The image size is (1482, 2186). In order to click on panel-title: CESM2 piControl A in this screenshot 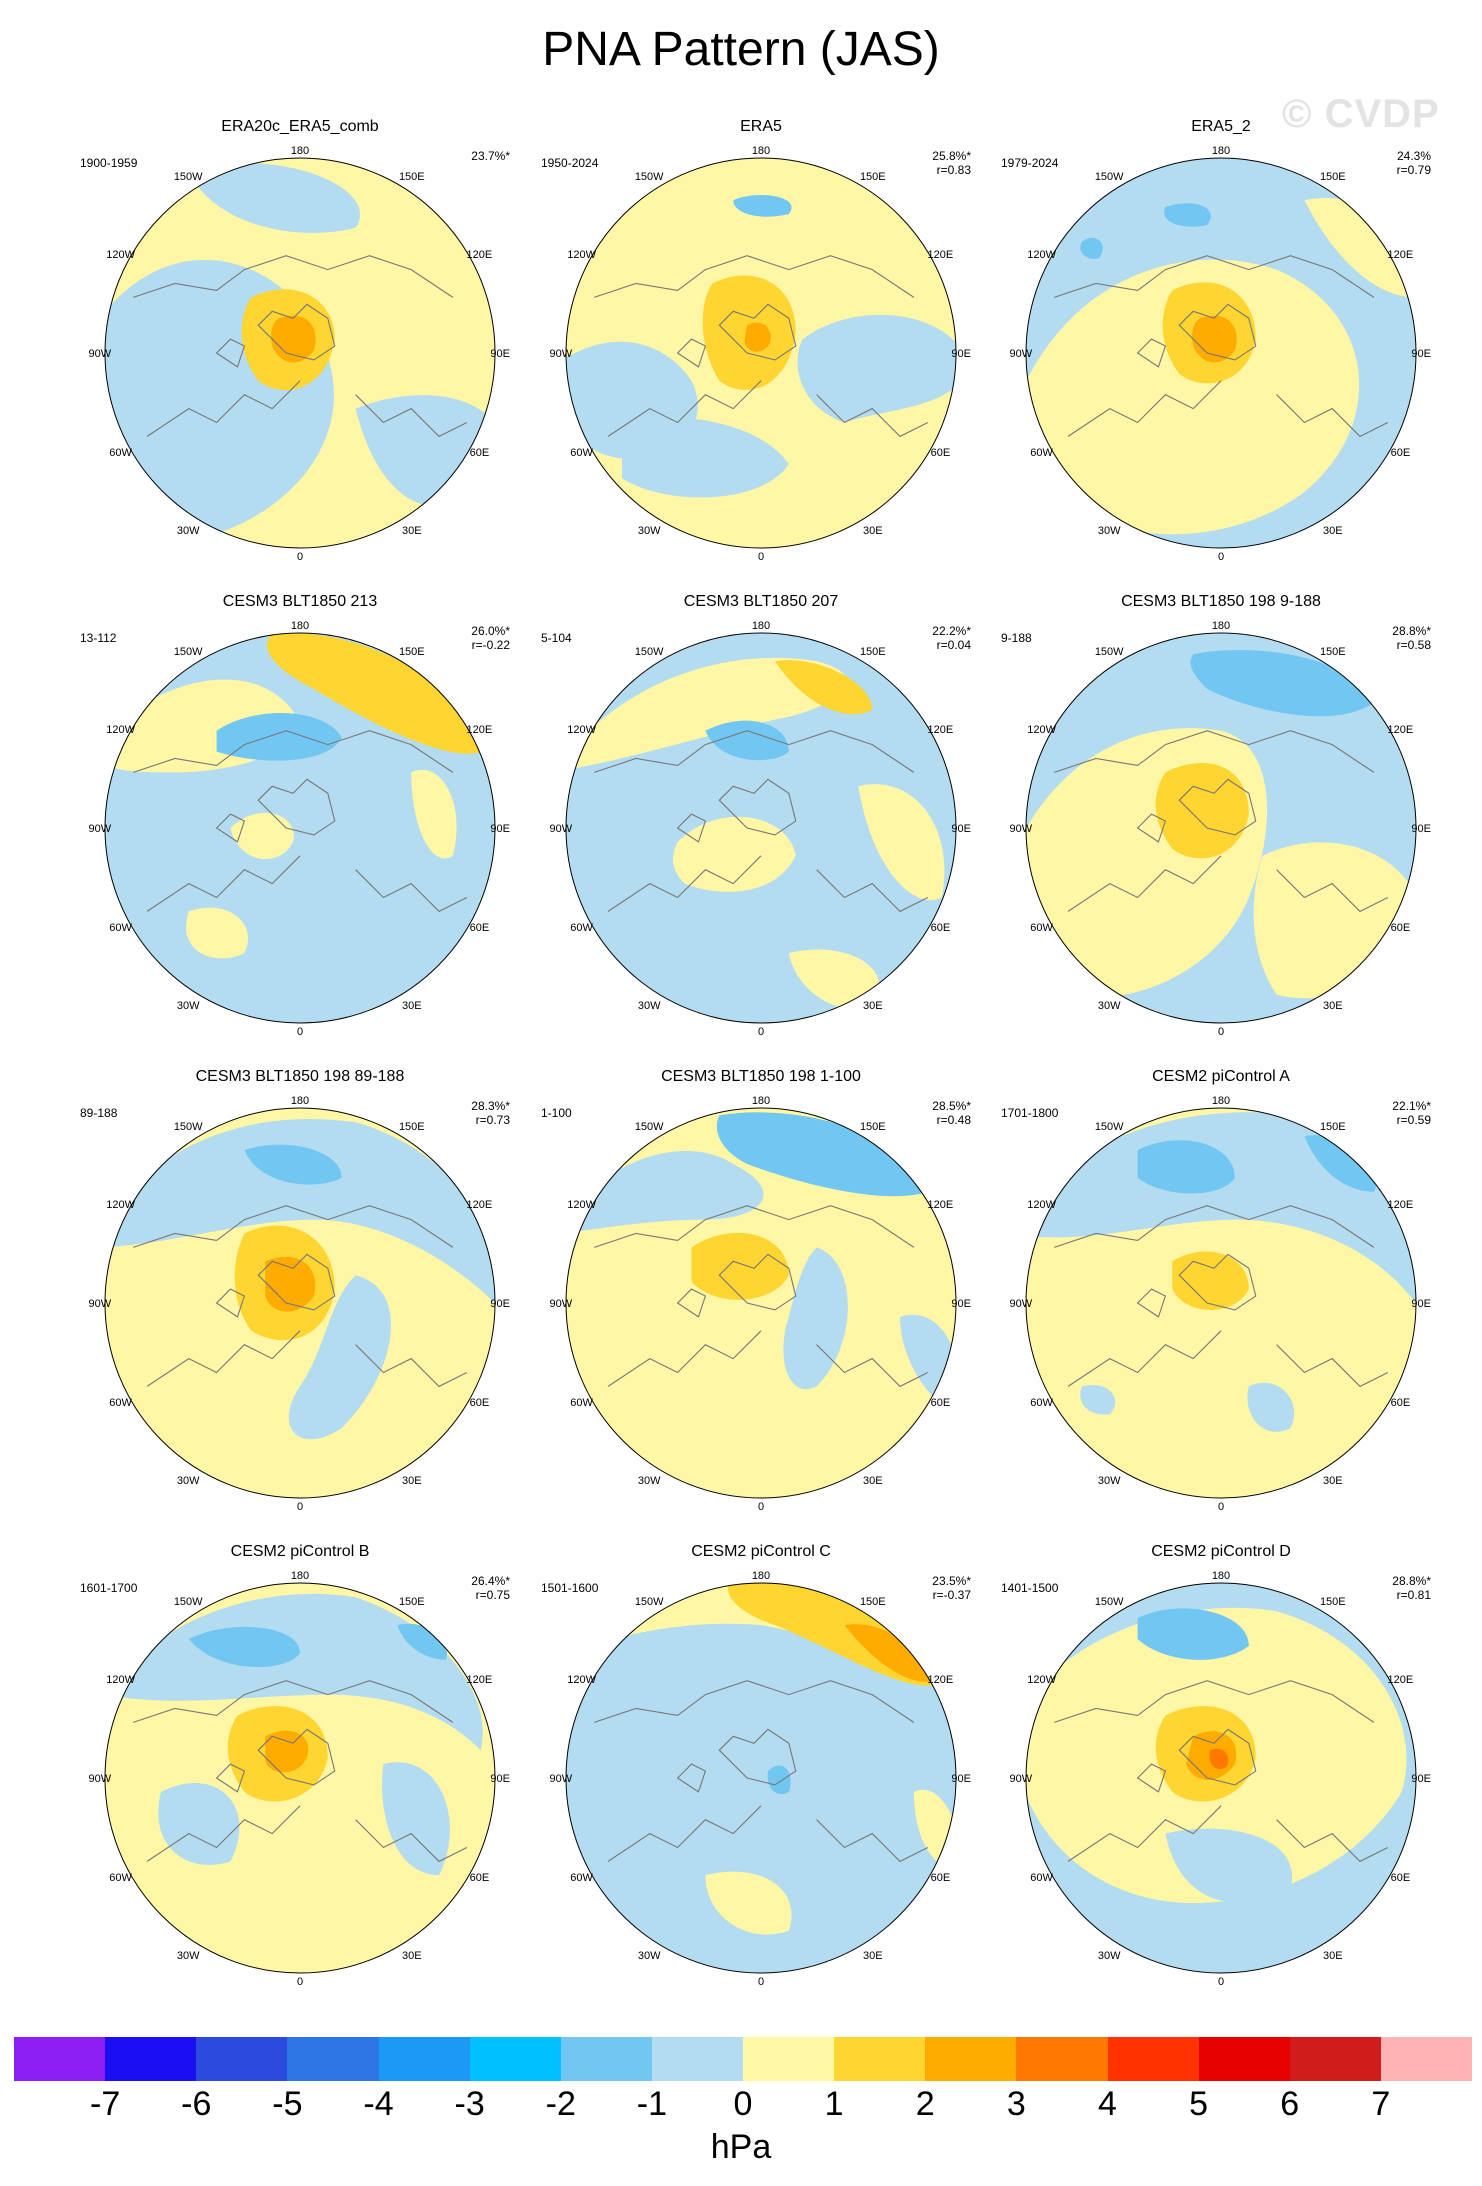, I will do `click(1221, 1076)`.